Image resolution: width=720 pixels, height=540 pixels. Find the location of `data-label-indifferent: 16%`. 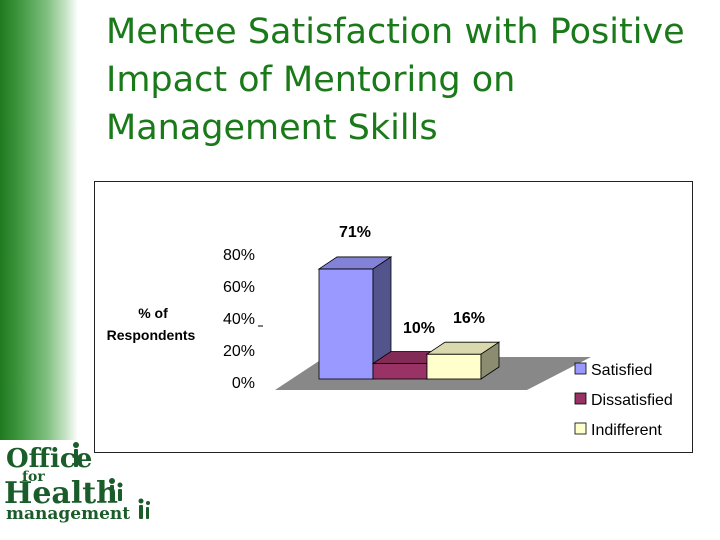

data-label-indifferent: 16% is located at coordinates (469, 318).